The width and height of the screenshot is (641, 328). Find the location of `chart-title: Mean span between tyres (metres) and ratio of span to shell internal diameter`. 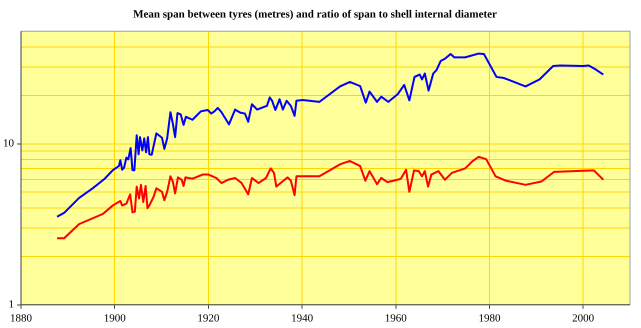

chart-title: Mean span between tyres (metres) and ratio of span to shell internal diameter is located at coordinates (315, 14).